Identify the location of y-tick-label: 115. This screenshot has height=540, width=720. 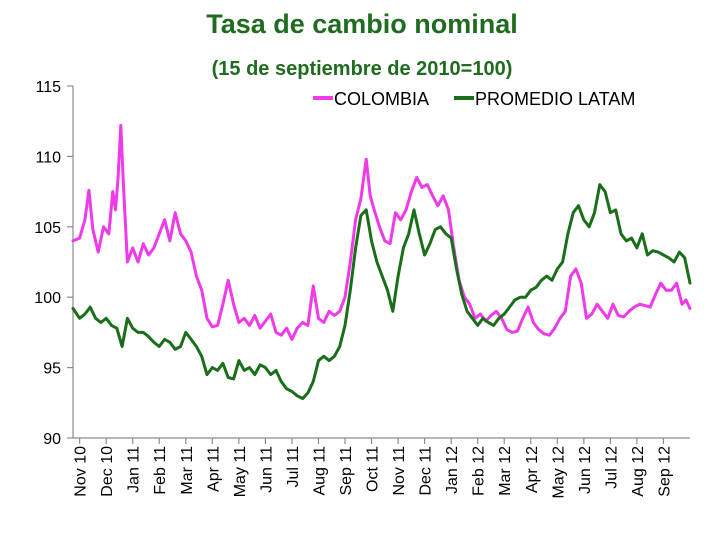
(48, 87).